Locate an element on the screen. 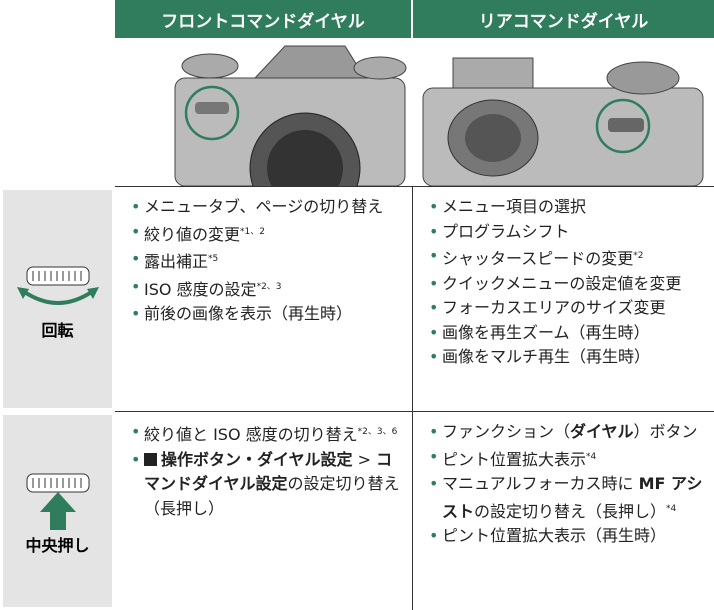  list-item: マニュアルフォーカス時に MF アシストの設定切り替え（長押し）*4 is located at coordinates (567, 498).